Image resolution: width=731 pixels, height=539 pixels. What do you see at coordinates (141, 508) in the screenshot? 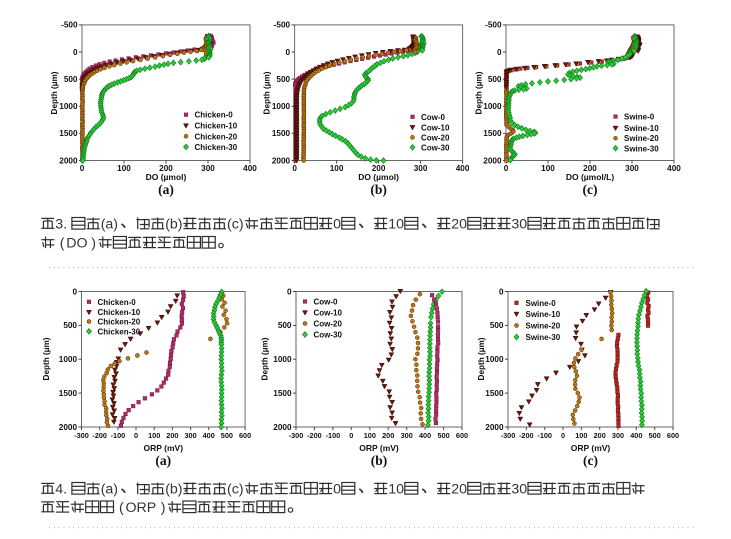
I see `svg-text: ORP` at bounding box center [141, 508].